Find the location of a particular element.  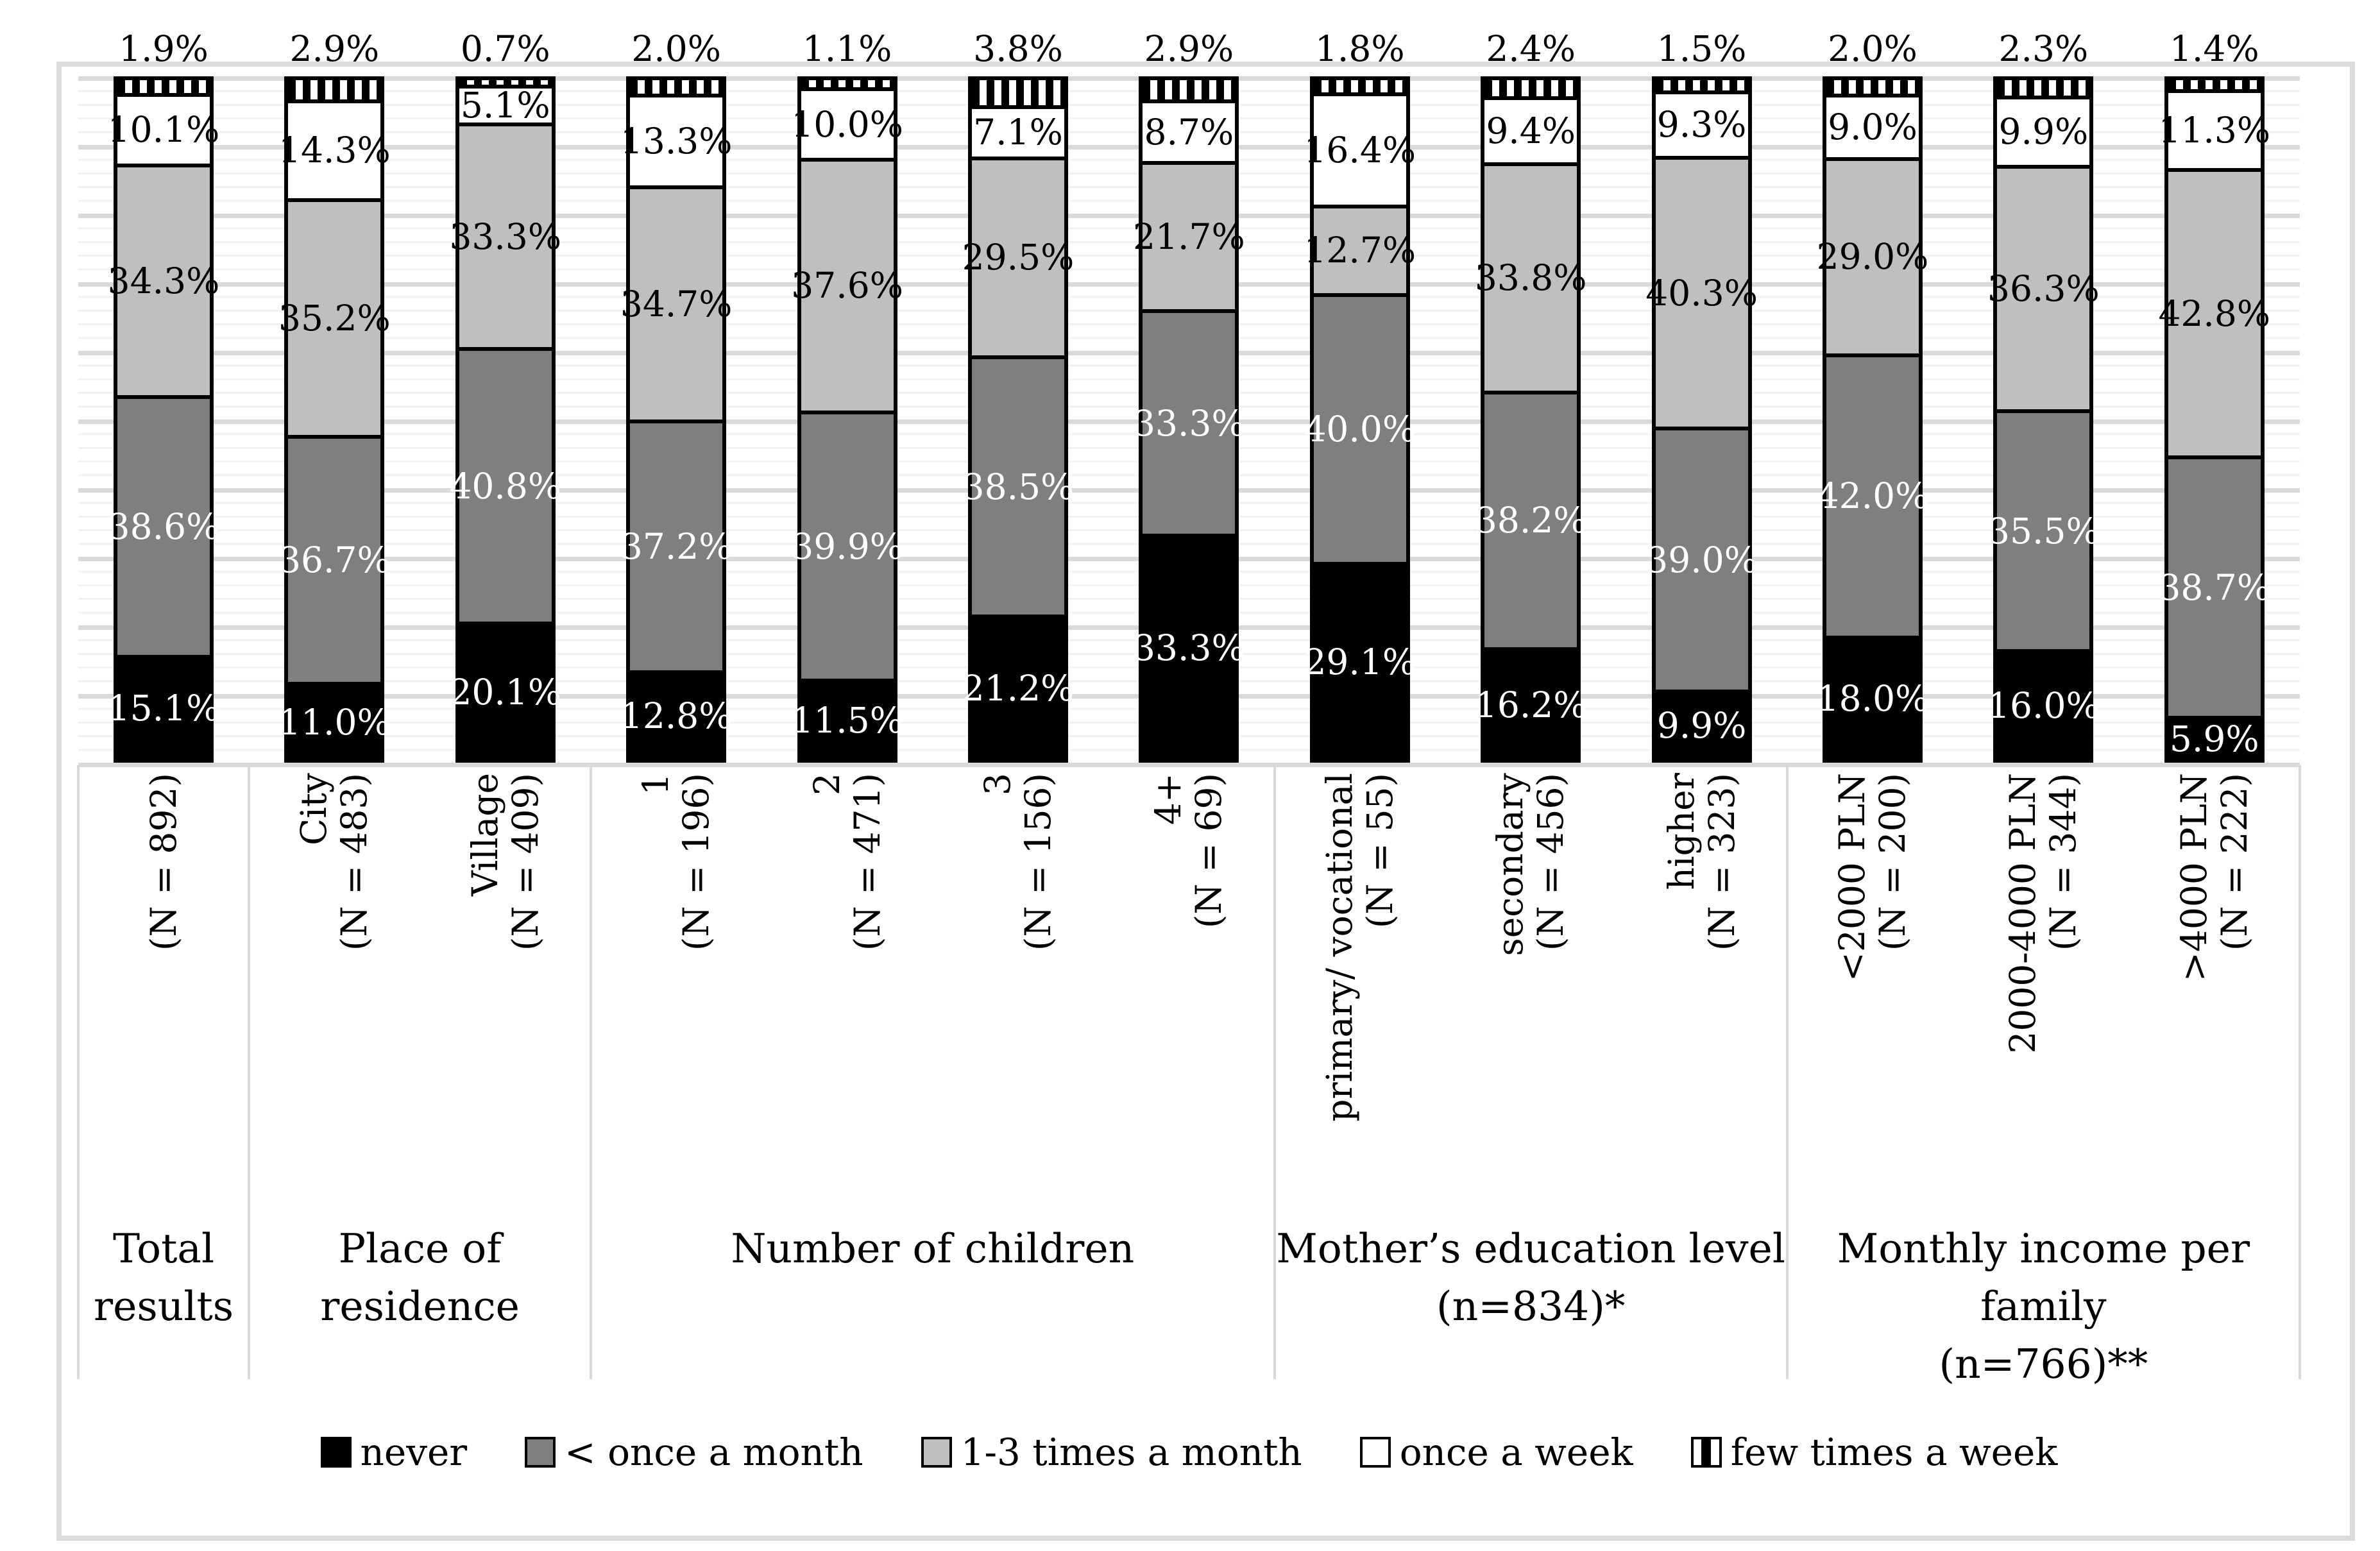

segment-value-label: 12.8% is located at coordinates (676, 716).